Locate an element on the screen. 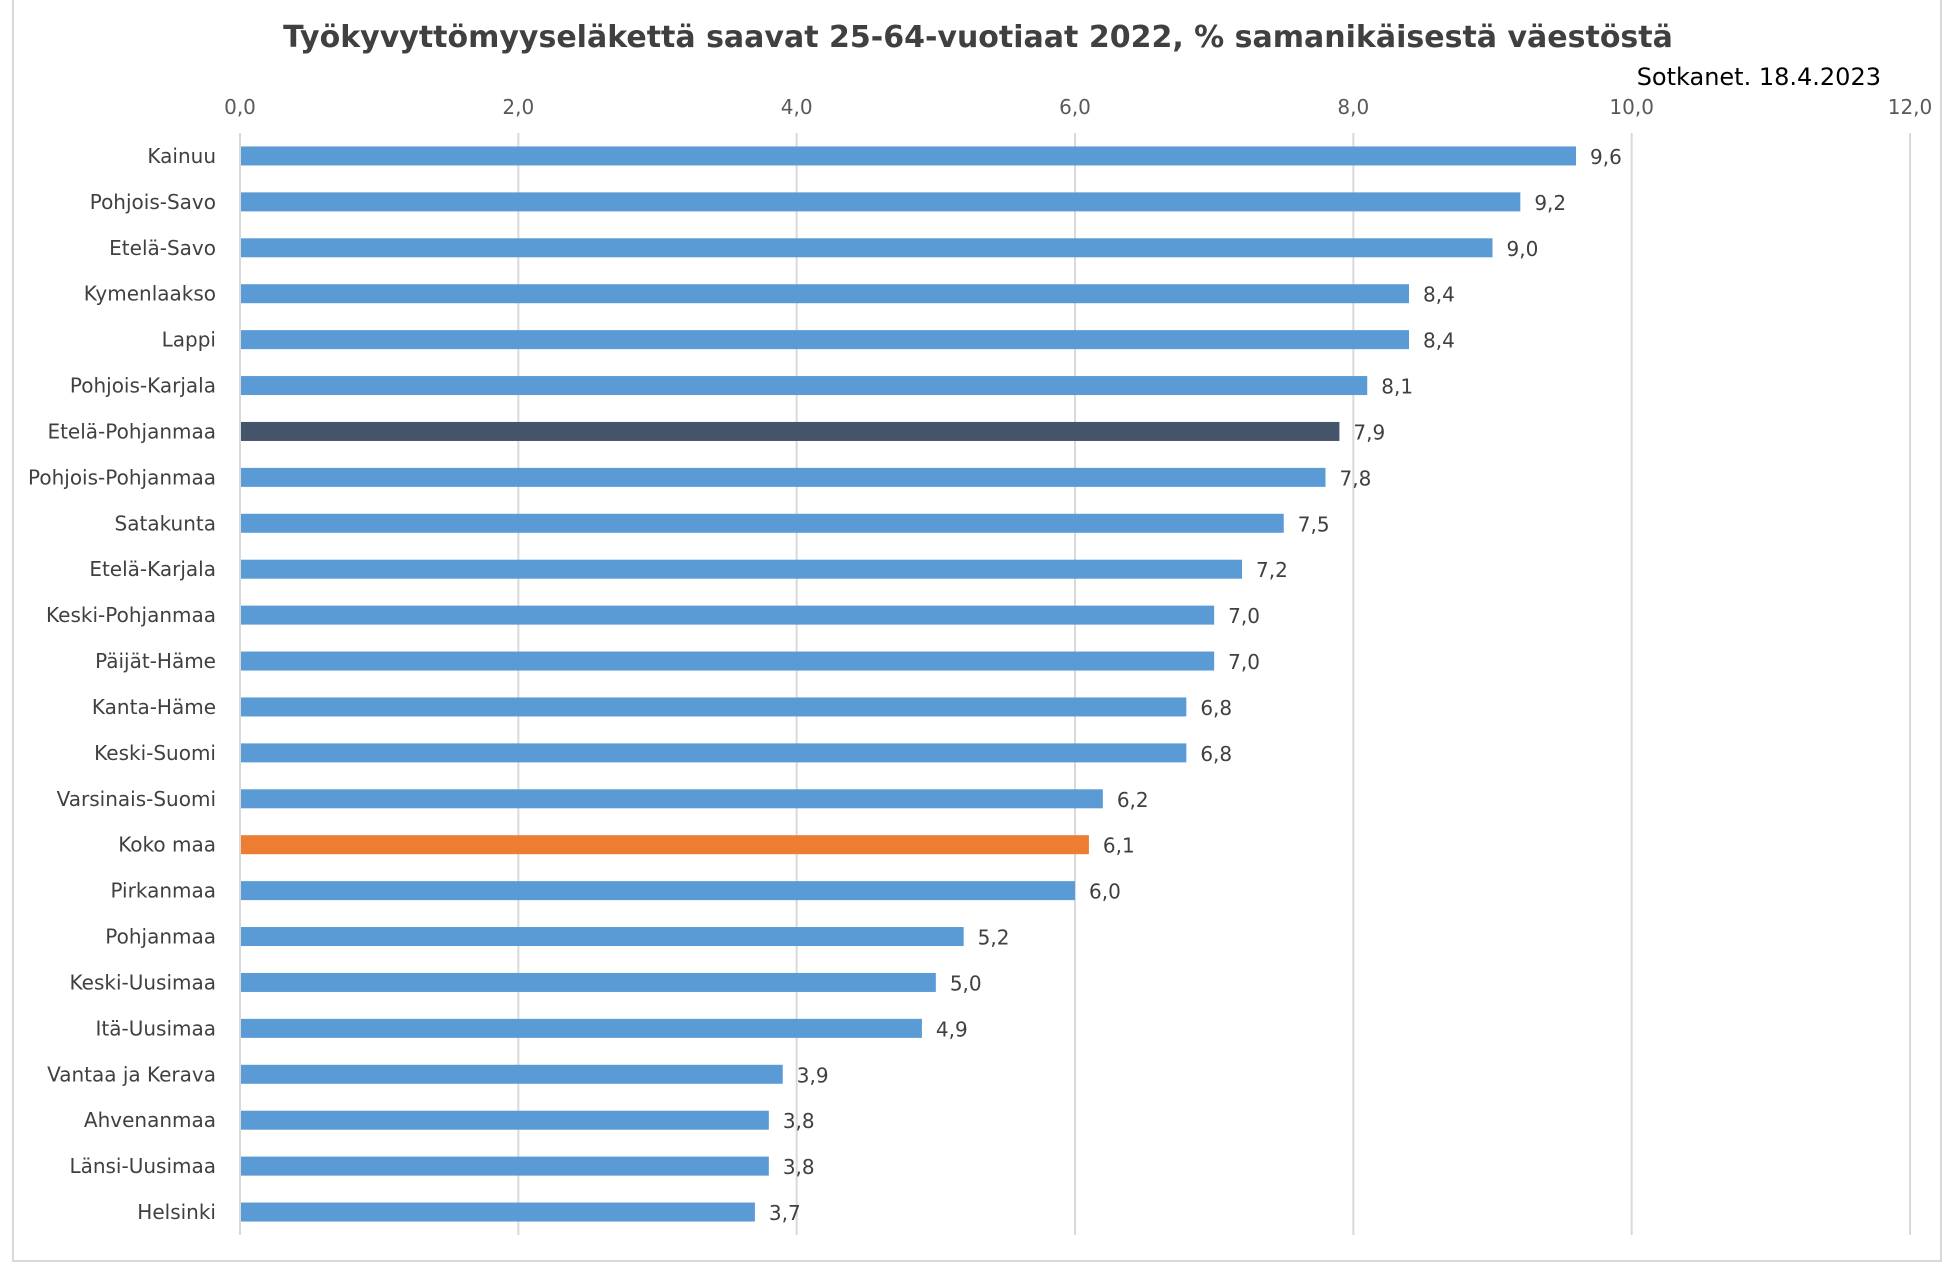 The height and width of the screenshot is (1272, 1956). data-label: 7,8 is located at coordinates (1356, 478).